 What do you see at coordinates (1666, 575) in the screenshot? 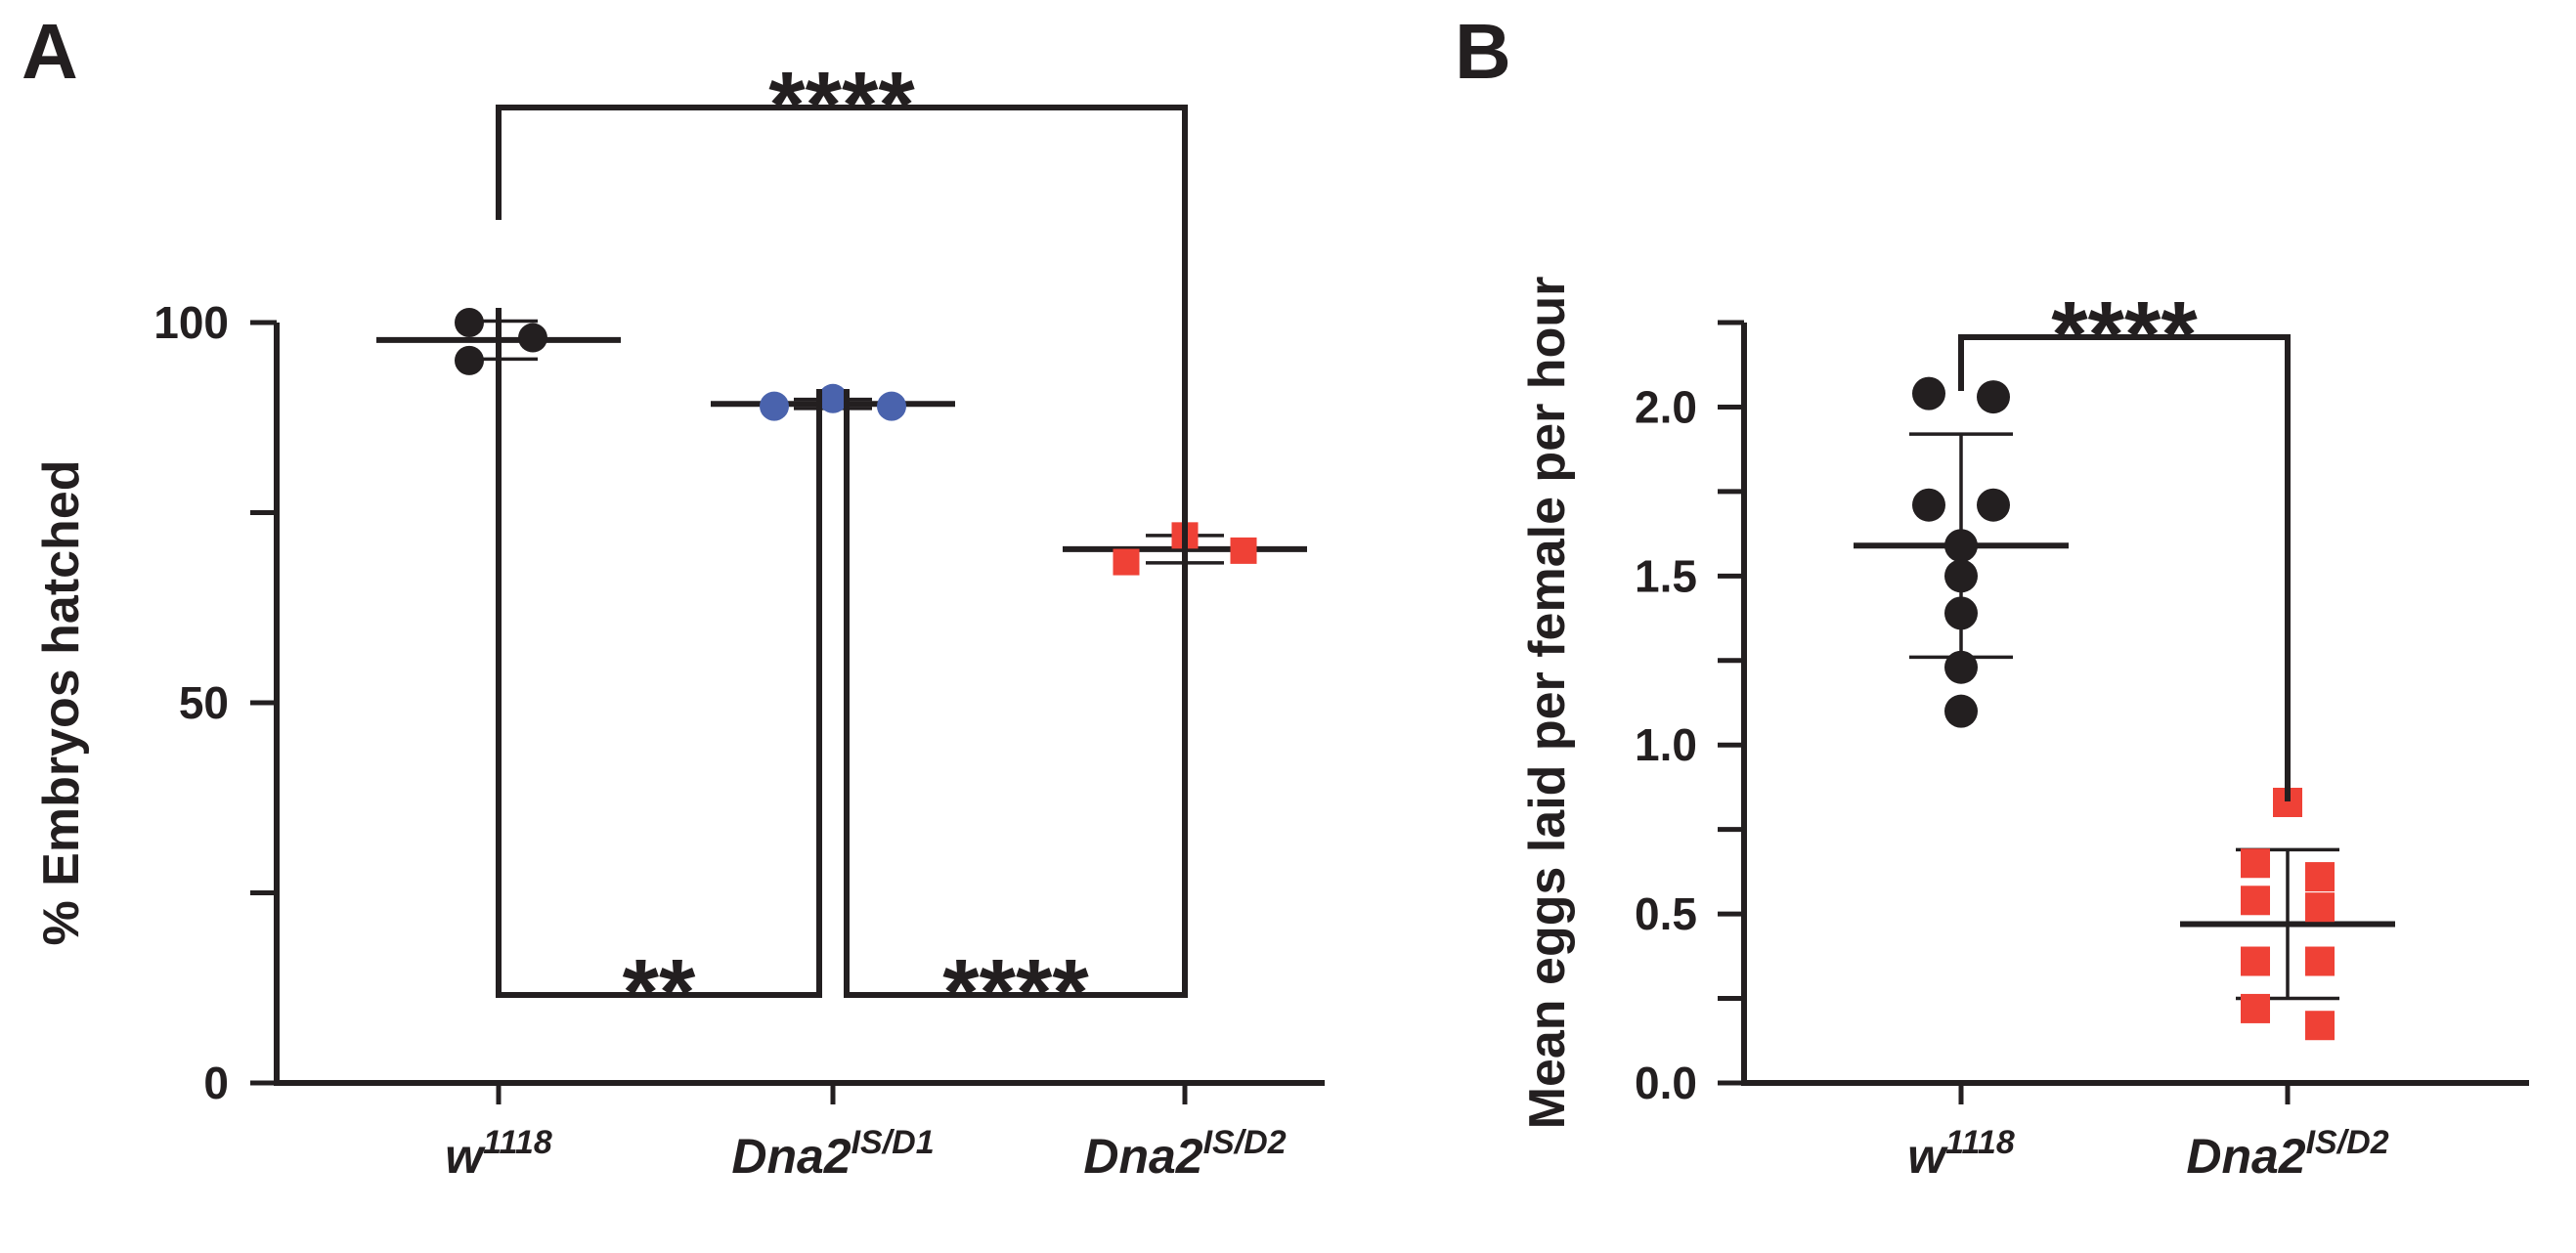
I see `panel-b-y-tick-label: 1.5` at bounding box center [1666, 575].